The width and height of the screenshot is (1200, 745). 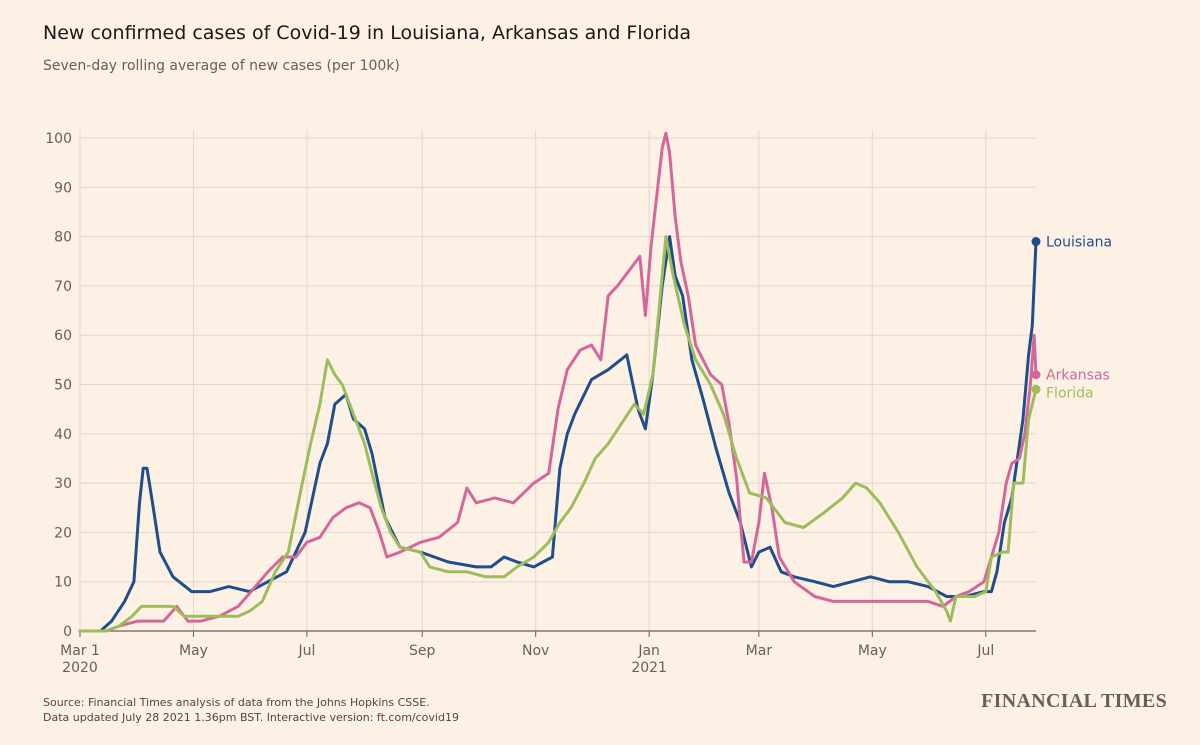 I want to click on series-end-marker-florida, so click(x=1036, y=389).